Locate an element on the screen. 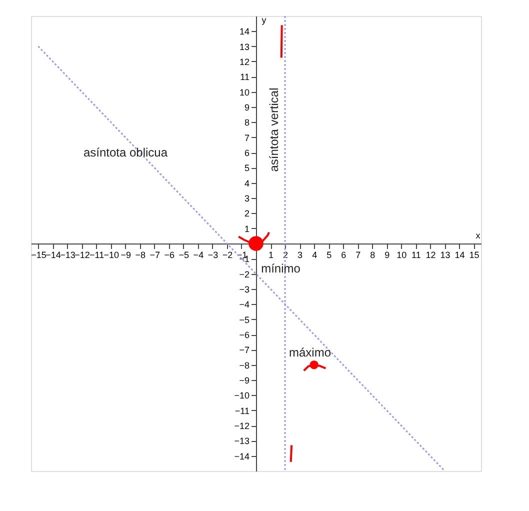  x-tick-label: 11 is located at coordinates (416, 255).